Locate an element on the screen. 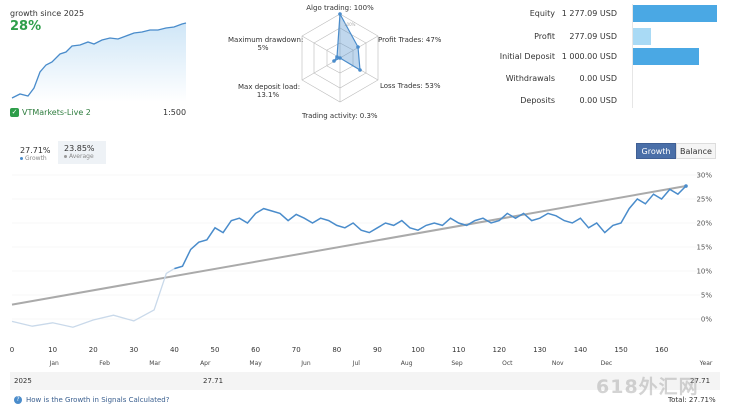 The image size is (730, 409). x-tick-label: 150 is located at coordinates (620, 350).